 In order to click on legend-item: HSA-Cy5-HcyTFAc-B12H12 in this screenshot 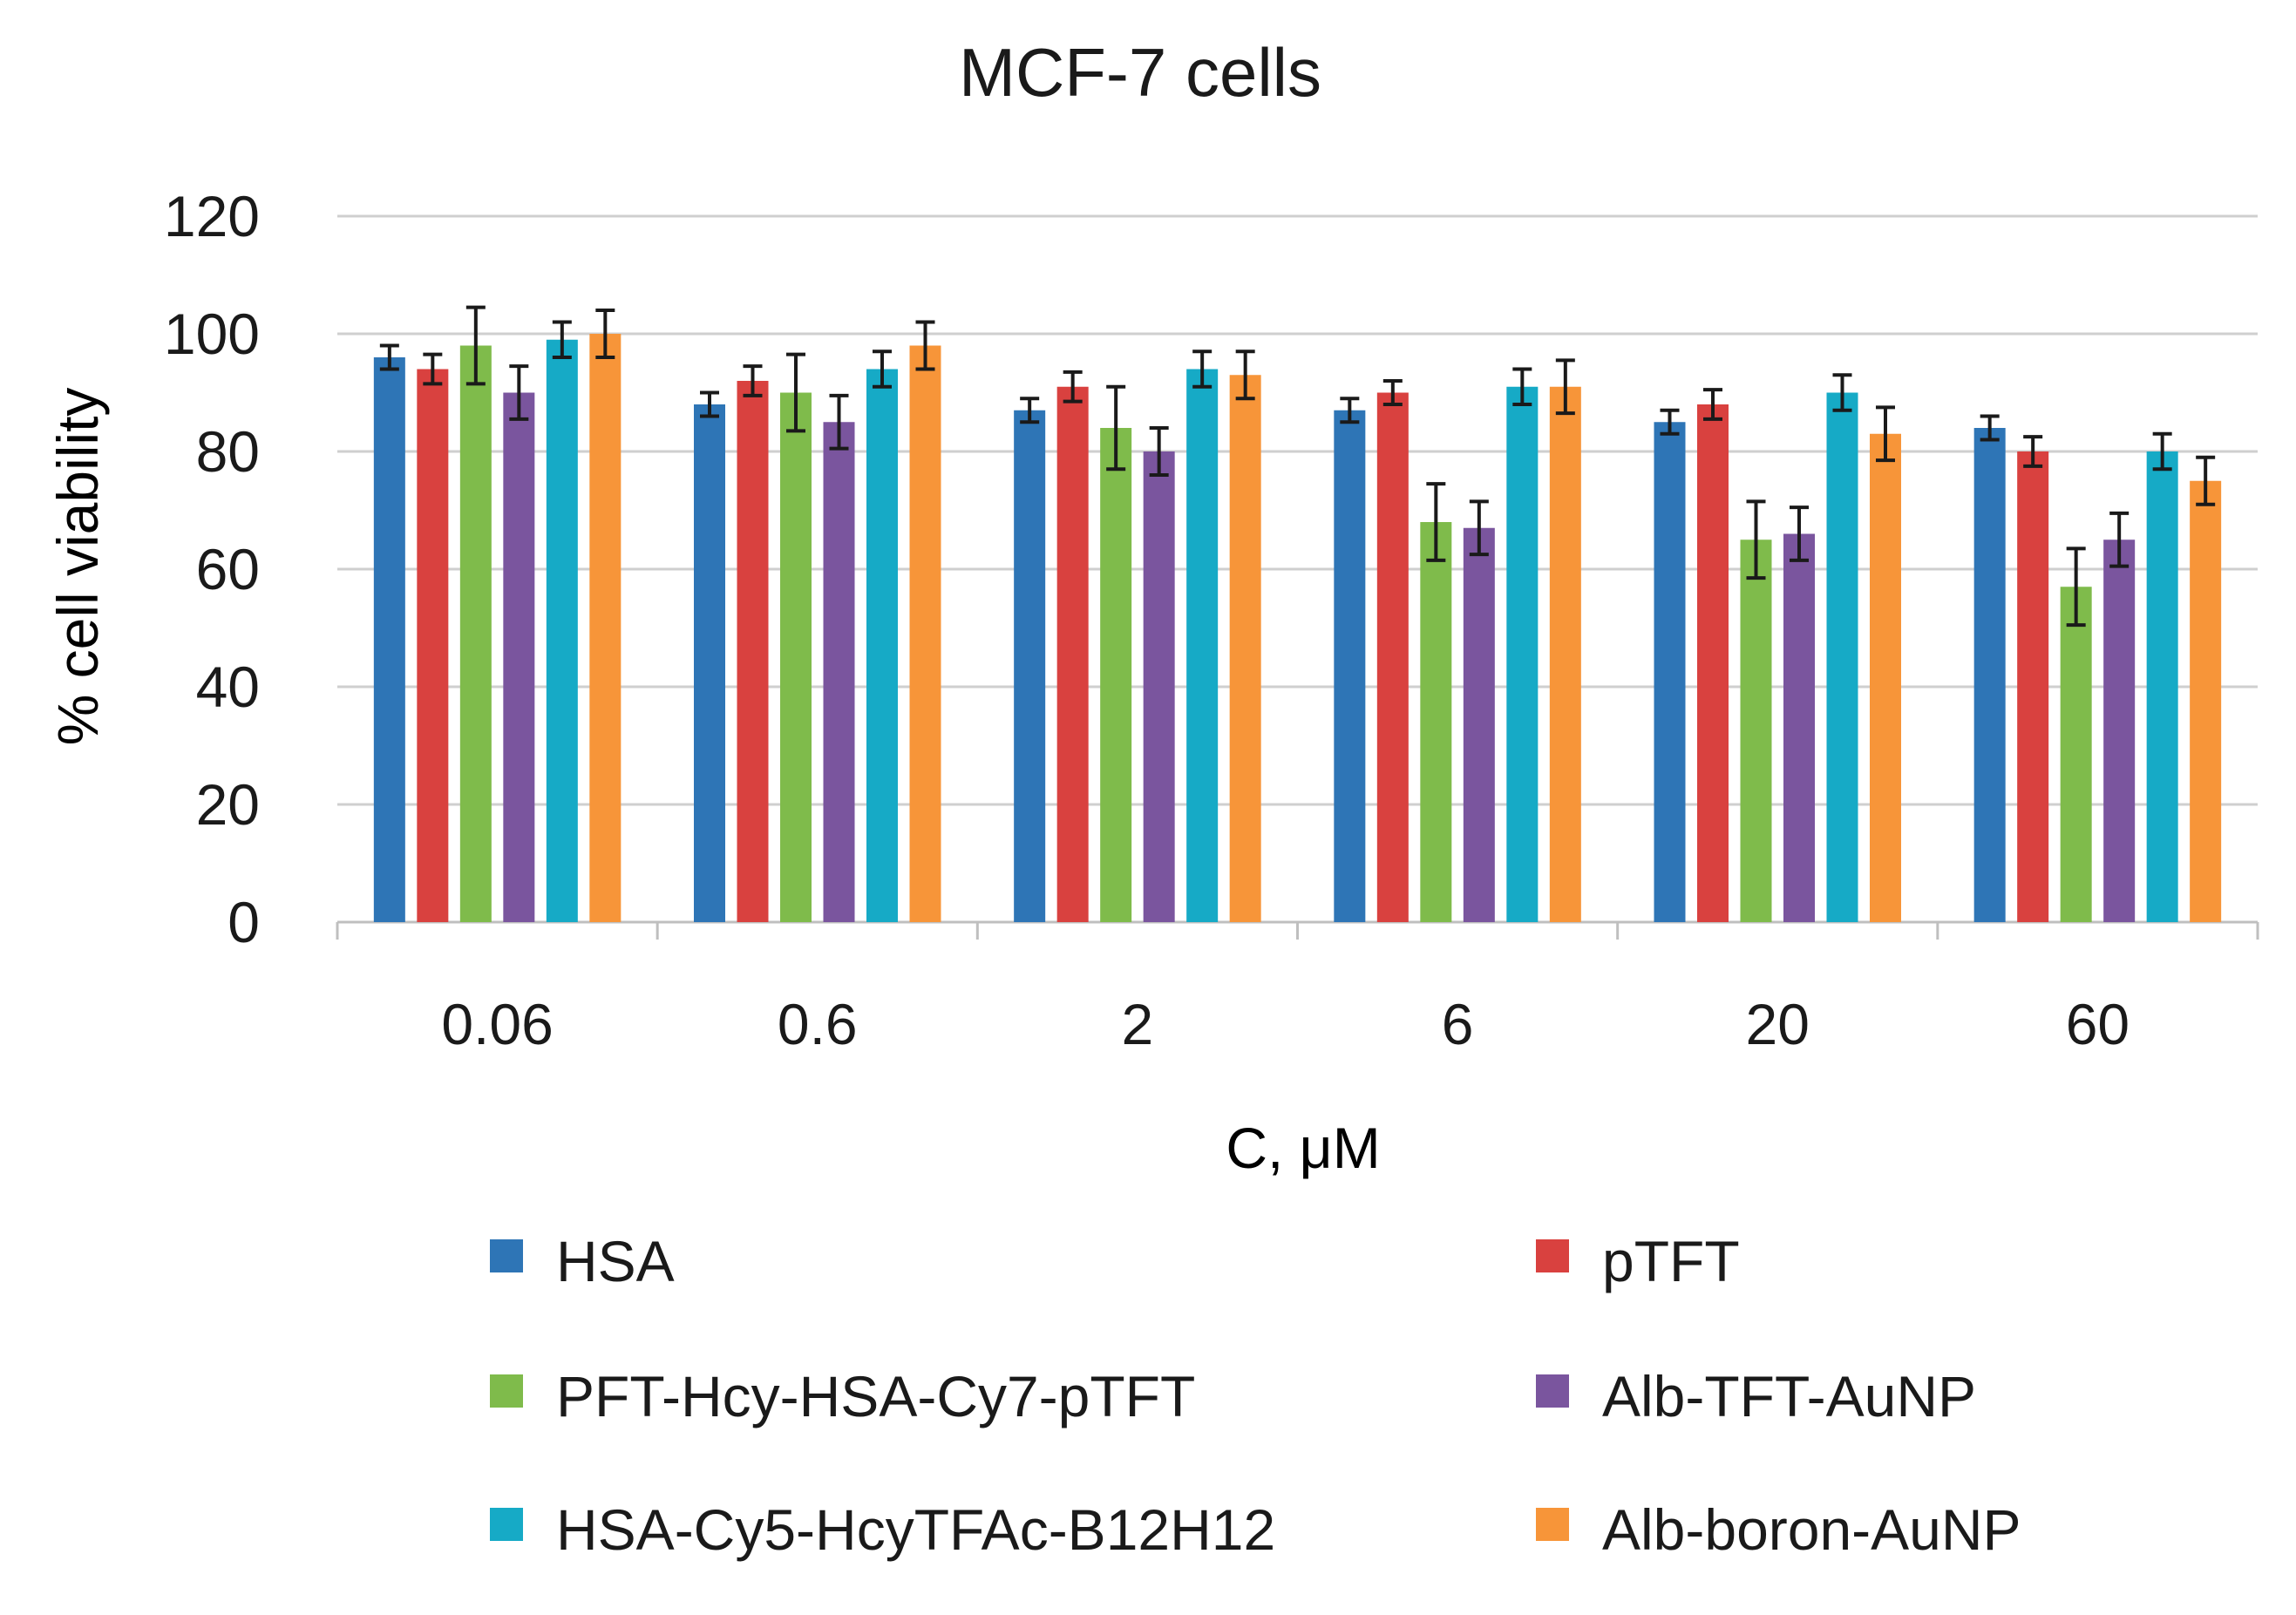, I will do `click(883, 1529)`.